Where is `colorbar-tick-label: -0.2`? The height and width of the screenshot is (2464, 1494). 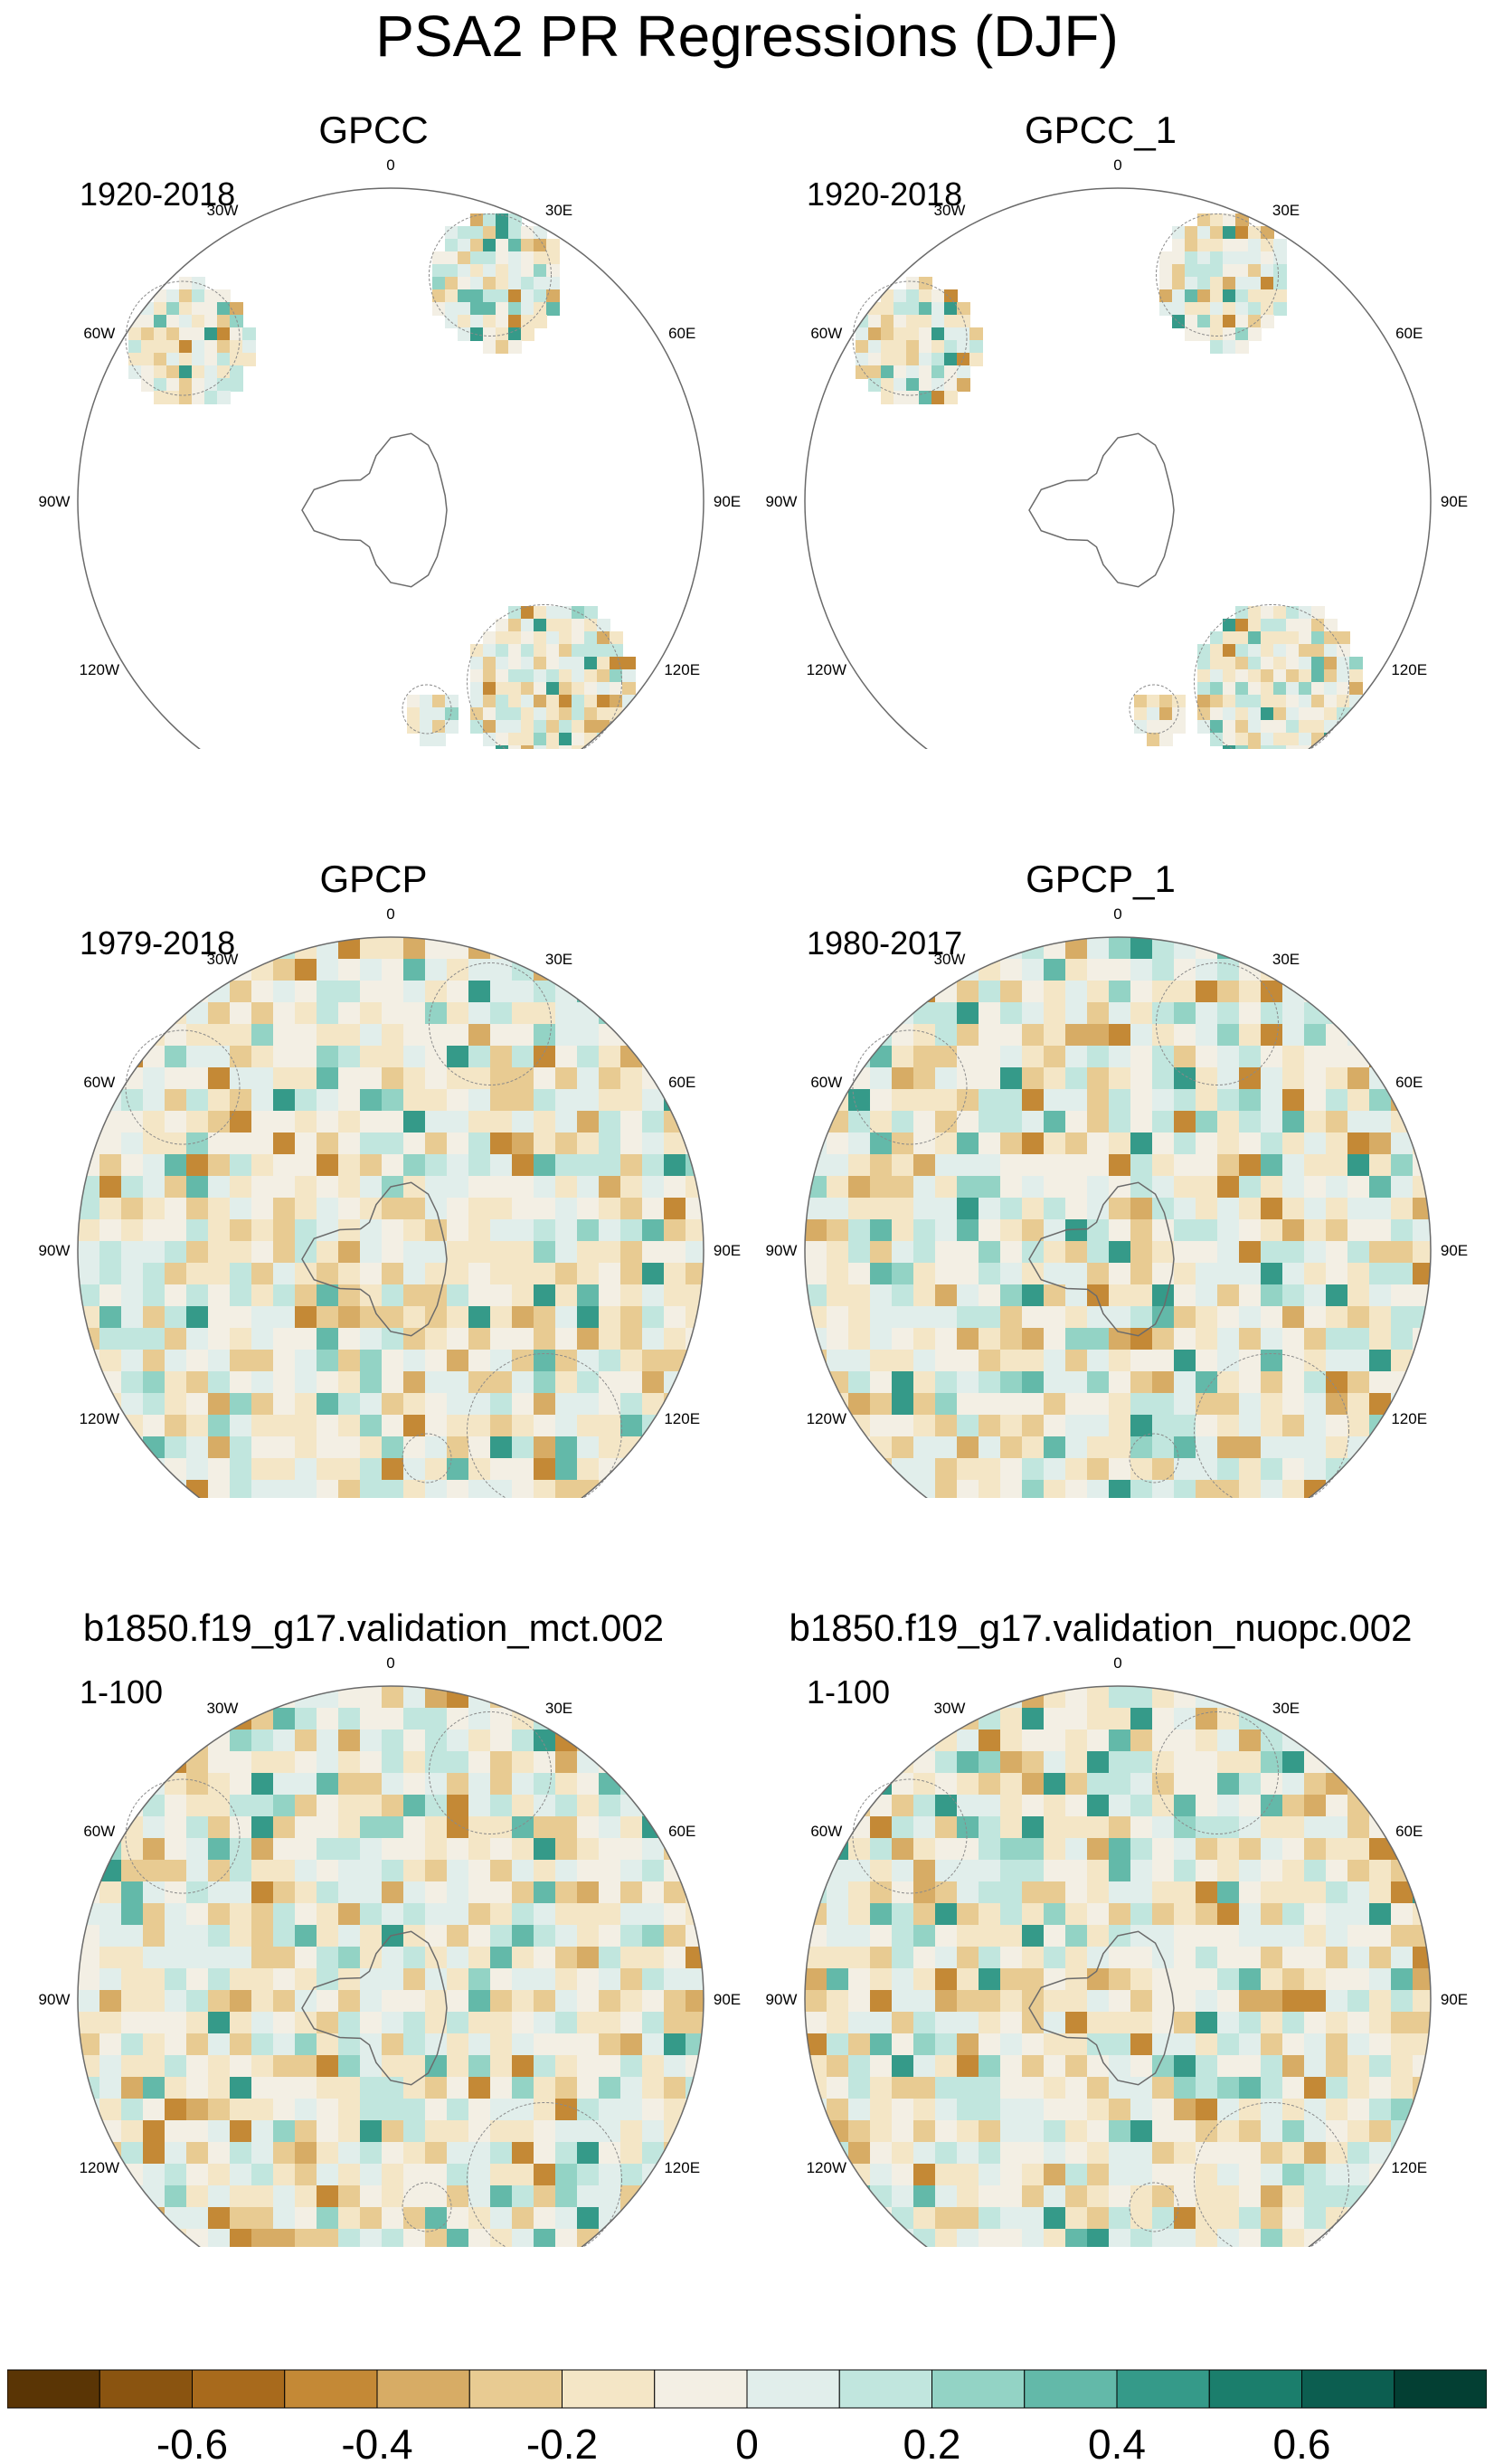 colorbar-tick-label: -0.2 is located at coordinates (562, 2442).